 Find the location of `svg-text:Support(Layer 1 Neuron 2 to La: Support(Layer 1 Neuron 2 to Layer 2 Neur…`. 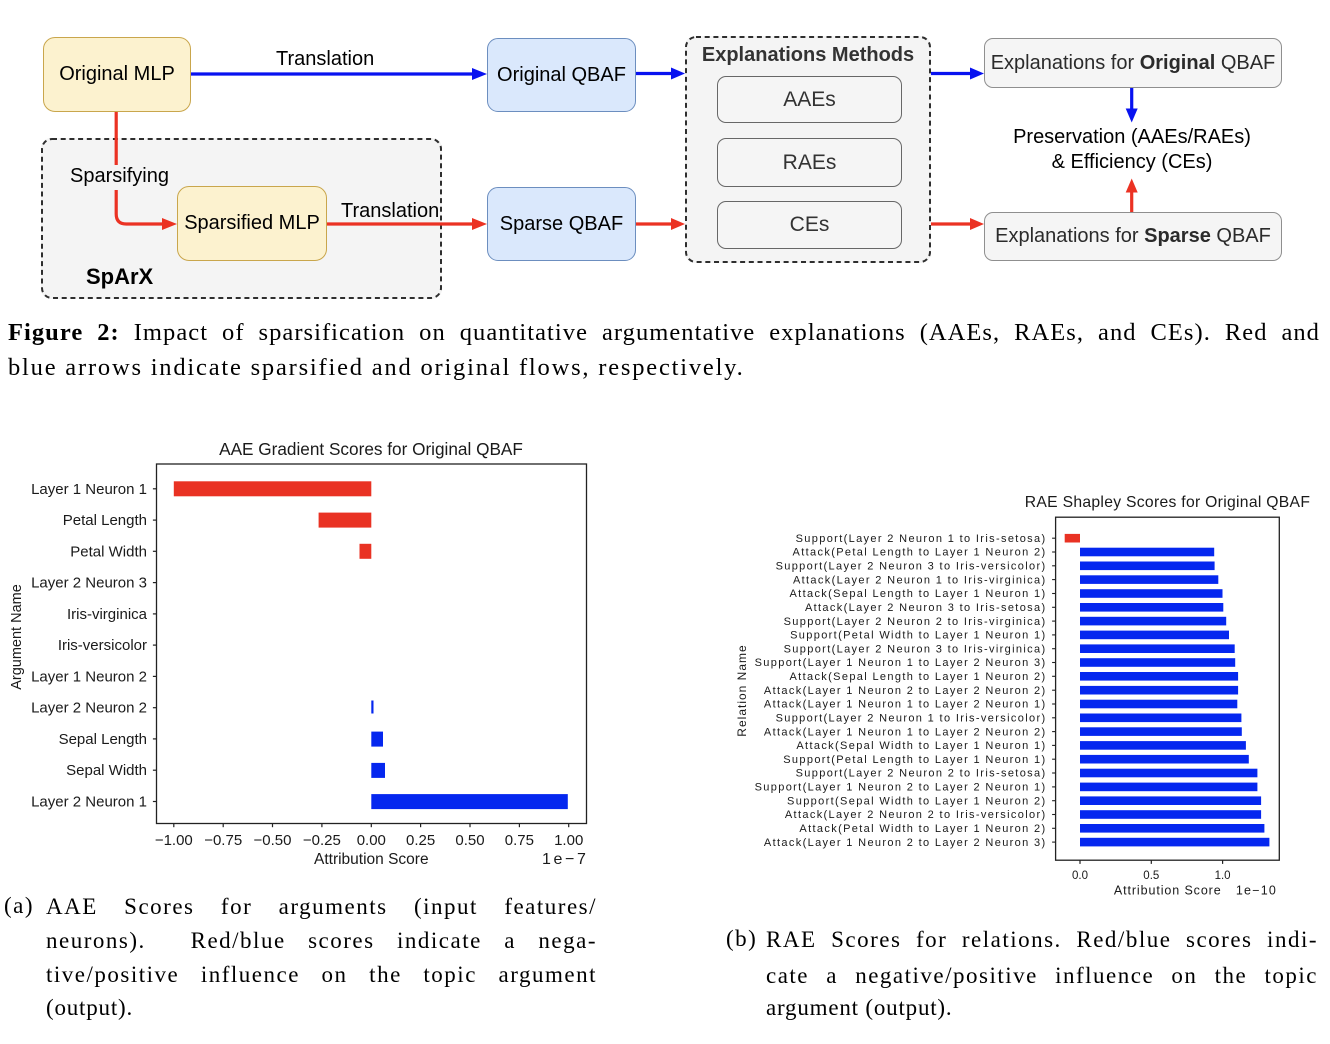

svg-text:Support(Layer 1 Neuron 2 to La: Support(Layer 1 Neuron 2 to Layer 2 Neur… is located at coordinates (901, 788).